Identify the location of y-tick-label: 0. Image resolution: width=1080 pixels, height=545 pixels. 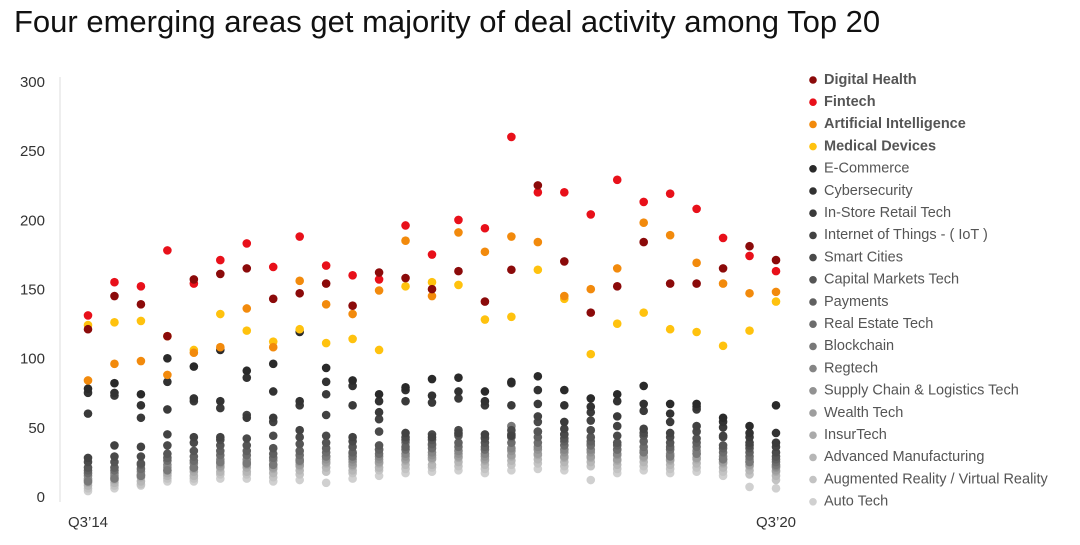
(41, 497).